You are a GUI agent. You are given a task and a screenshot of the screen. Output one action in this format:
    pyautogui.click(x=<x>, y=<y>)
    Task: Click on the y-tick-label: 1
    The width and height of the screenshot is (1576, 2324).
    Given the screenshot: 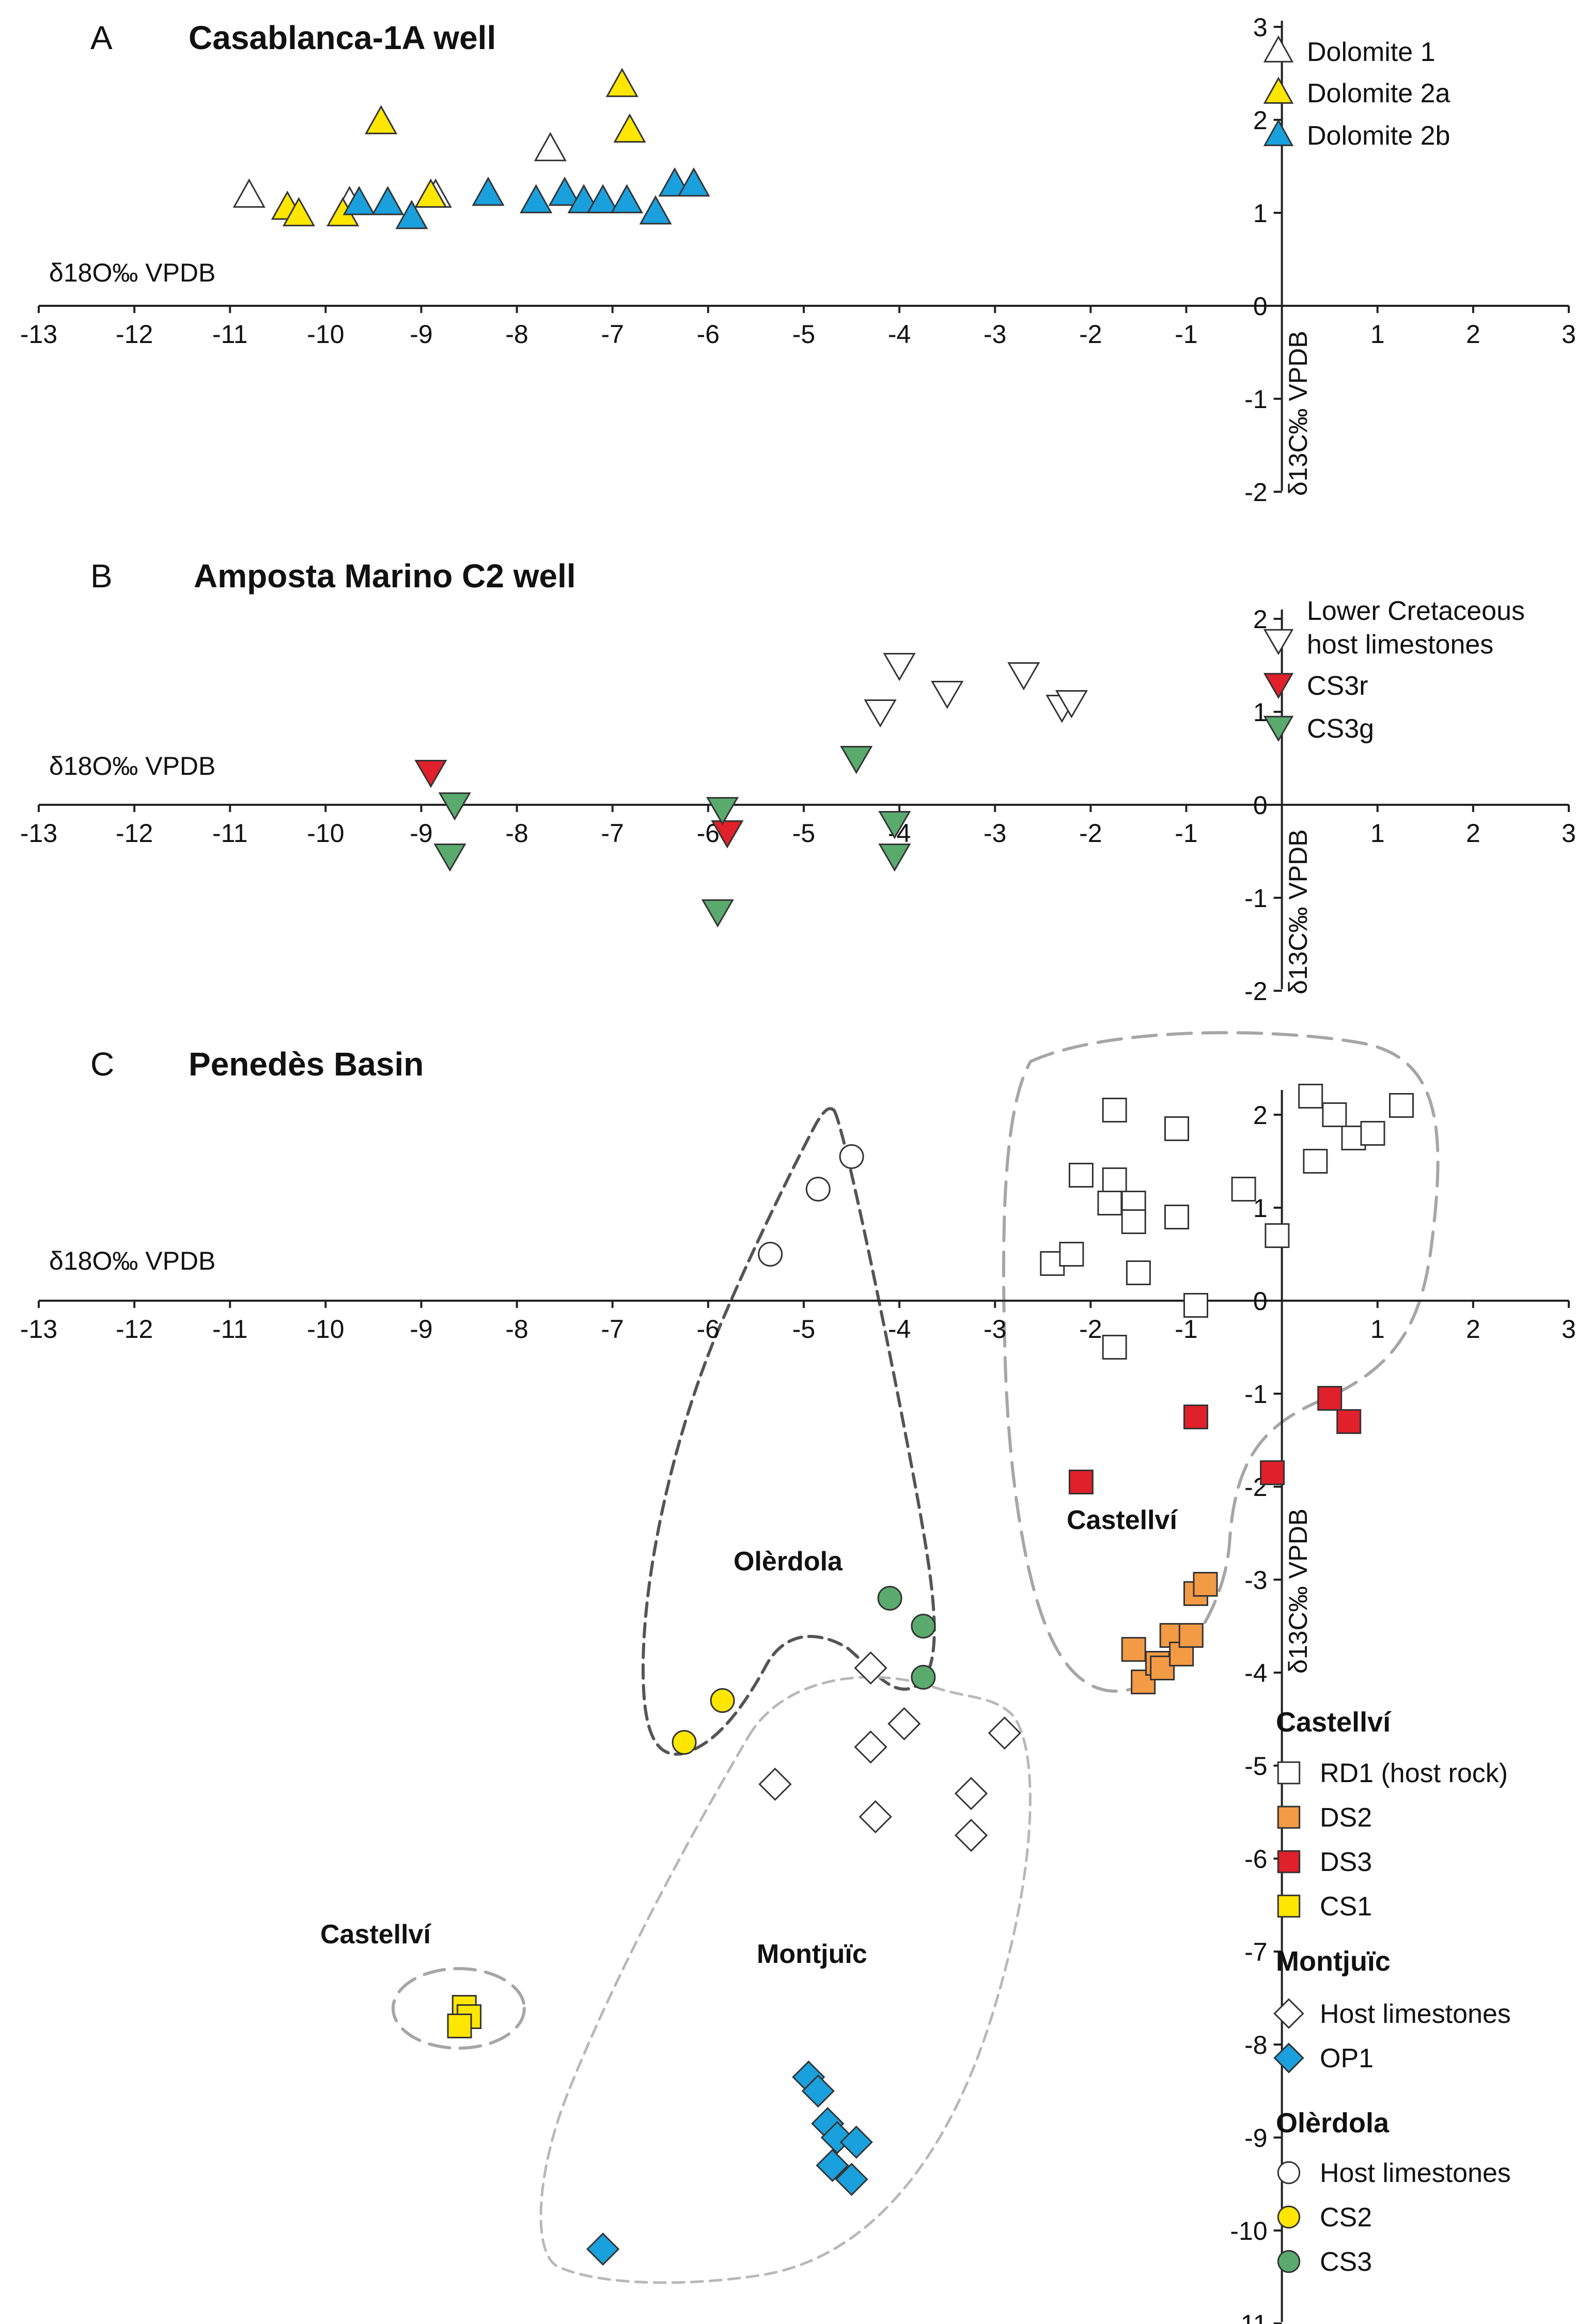 What is the action you would take?
    pyautogui.click(x=1260, y=713)
    